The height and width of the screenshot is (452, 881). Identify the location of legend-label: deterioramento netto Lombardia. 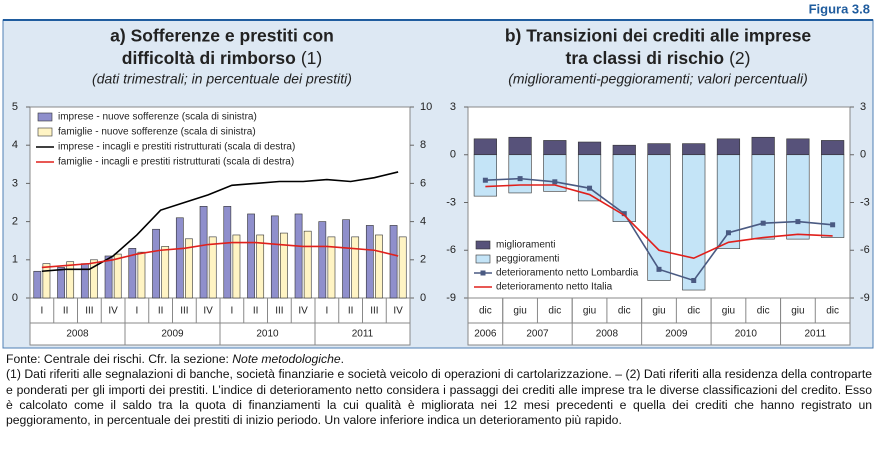
(567, 273).